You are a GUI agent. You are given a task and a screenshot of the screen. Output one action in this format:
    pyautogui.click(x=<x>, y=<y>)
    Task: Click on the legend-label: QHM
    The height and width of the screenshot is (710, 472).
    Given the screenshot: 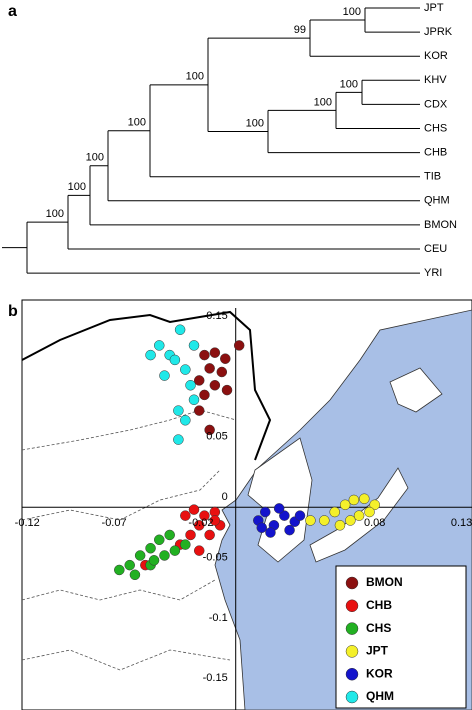 What is the action you would take?
    pyautogui.click(x=380, y=696)
    